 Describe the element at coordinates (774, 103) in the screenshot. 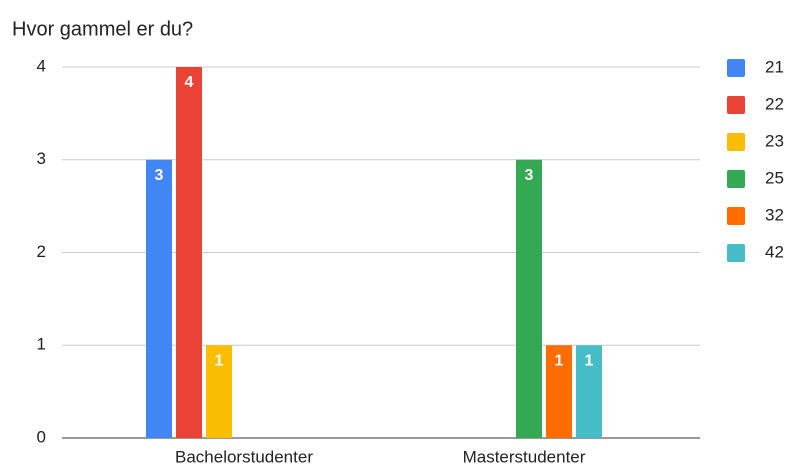

I see `legend-label: 22` at that location.